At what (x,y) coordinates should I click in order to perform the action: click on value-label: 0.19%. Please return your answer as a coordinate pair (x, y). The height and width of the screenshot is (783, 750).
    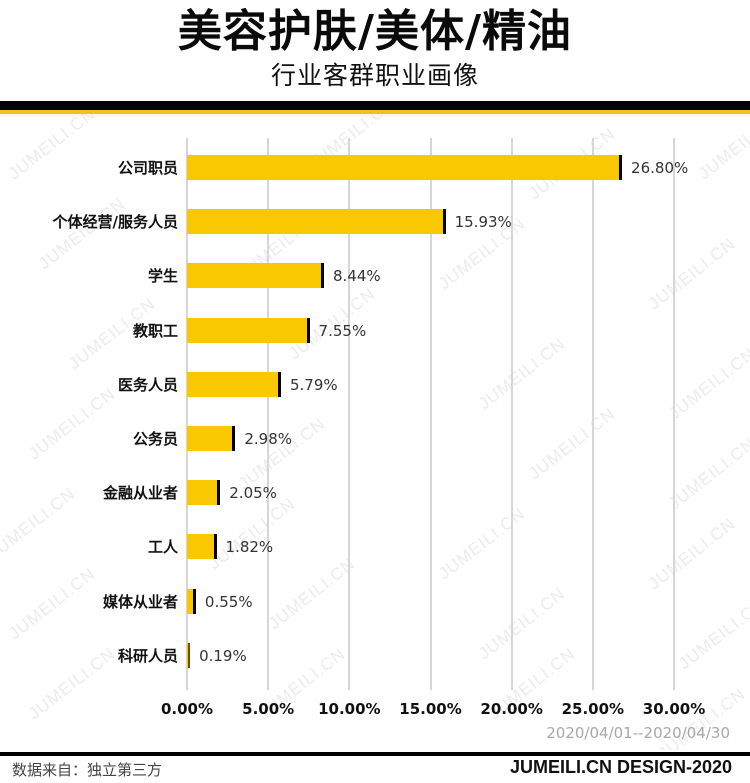
    Looking at the image, I should click on (223, 655).